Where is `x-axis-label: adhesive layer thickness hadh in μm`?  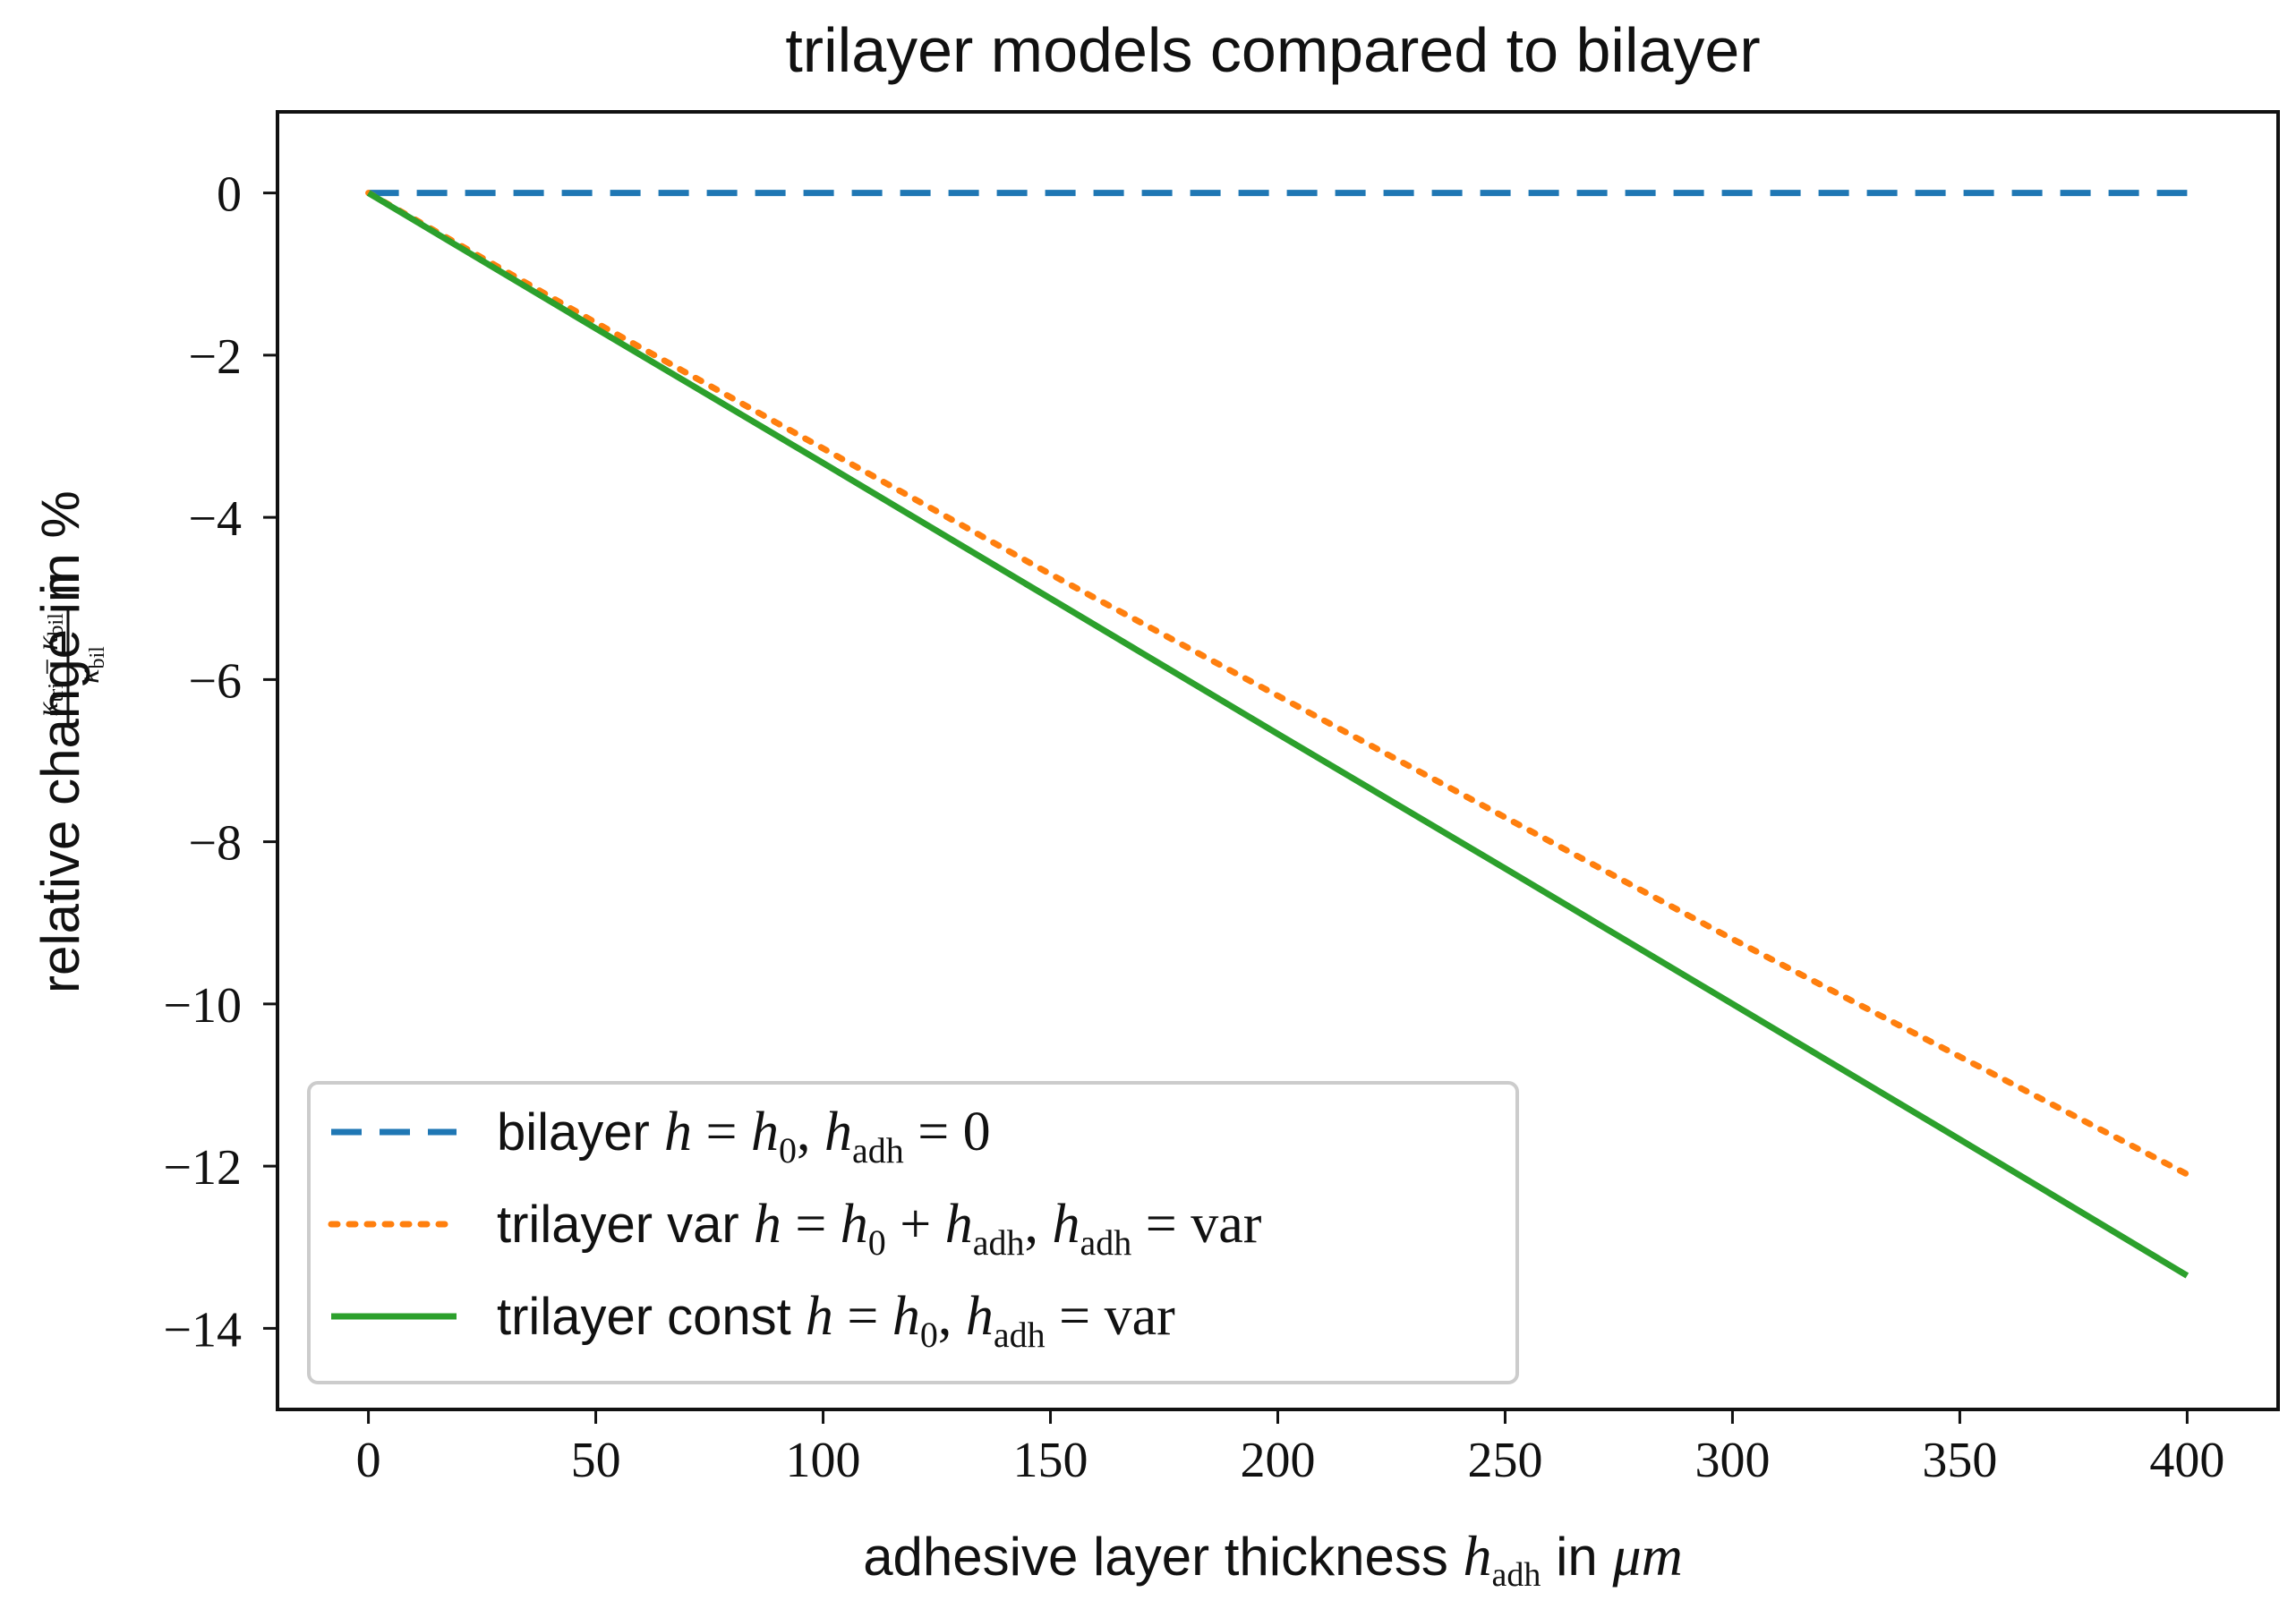 x-axis-label: adhesive layer thickness hadh in μm is located at coordinates (1273, 1559).